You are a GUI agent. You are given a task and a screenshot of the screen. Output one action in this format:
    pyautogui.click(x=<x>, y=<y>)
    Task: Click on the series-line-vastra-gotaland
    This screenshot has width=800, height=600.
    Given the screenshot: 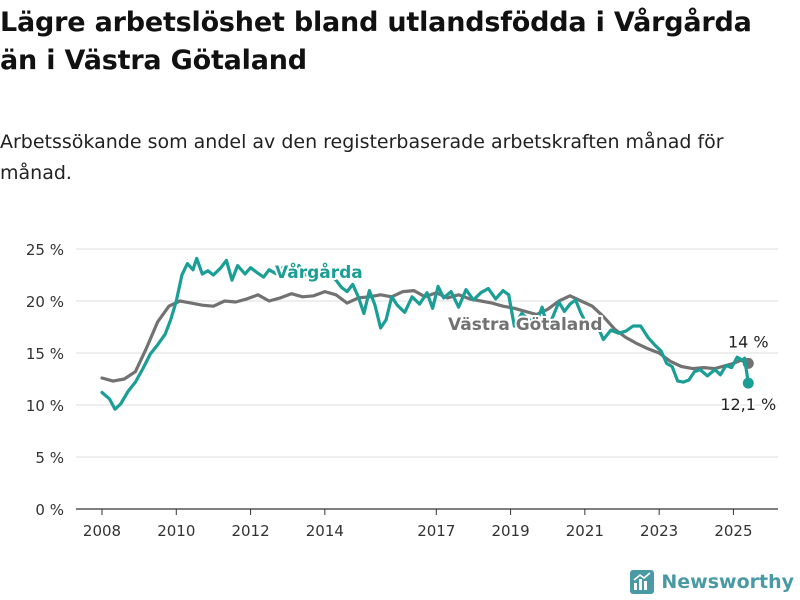 What is the action you would take?
    pyautogui.click(x=425, y=336)
    